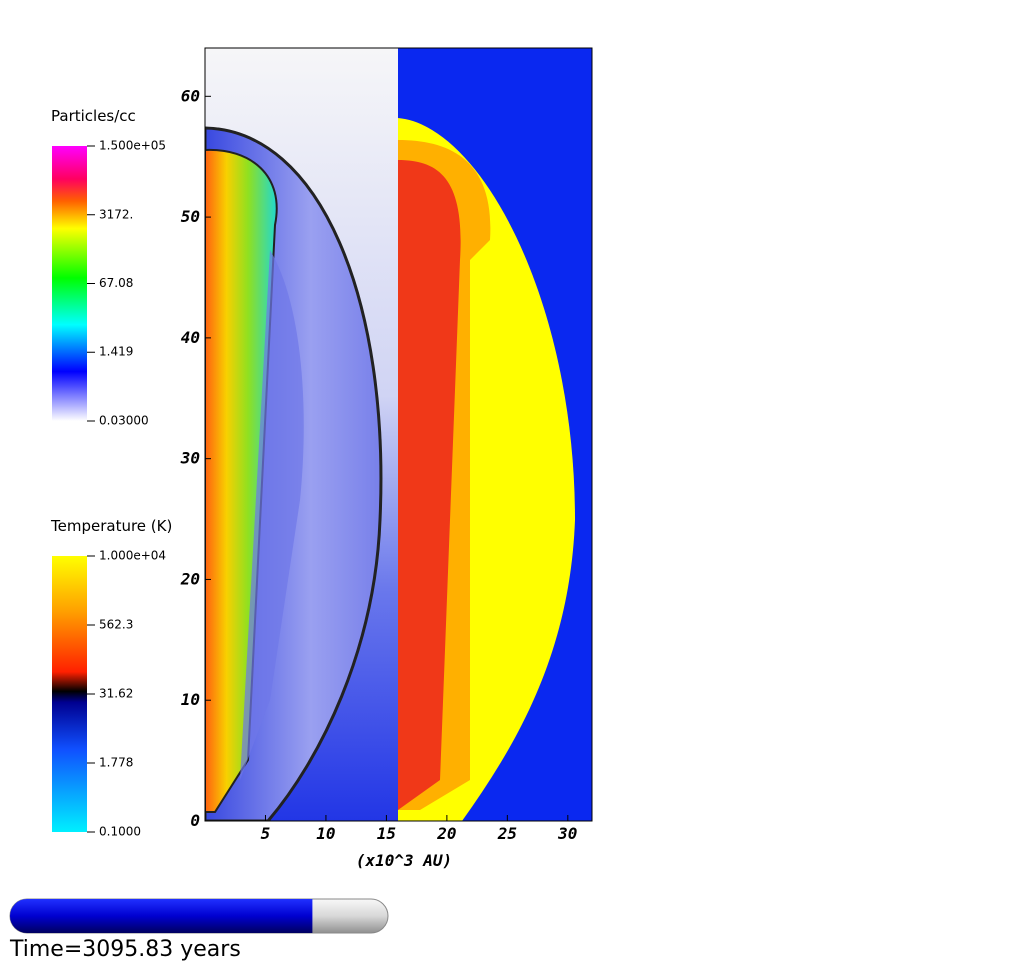 This screenshot has height=967, width=1027. What do you see at coordinates (266, 833) in the screenshot?
I see `x-tick-label: 5` at bounding box center [266, 833].